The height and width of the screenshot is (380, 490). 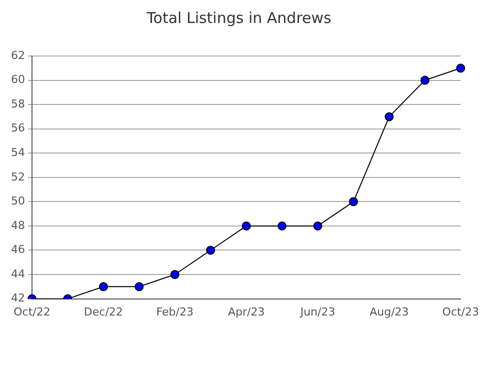 What do you see at coordinates (246, 311) in the screenshot?
I see `x-tick-label: Apr/23` at bounding box center [246, 311].